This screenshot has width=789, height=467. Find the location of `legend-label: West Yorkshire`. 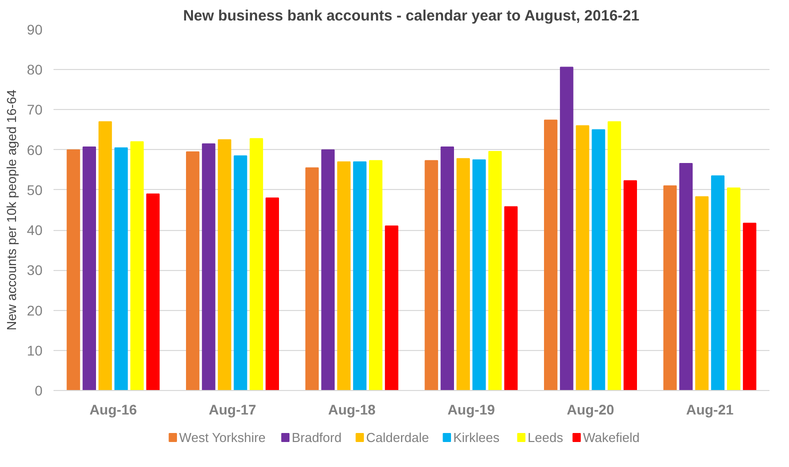

legend-label: West Yorkshire is located at coordinates (222, 437).